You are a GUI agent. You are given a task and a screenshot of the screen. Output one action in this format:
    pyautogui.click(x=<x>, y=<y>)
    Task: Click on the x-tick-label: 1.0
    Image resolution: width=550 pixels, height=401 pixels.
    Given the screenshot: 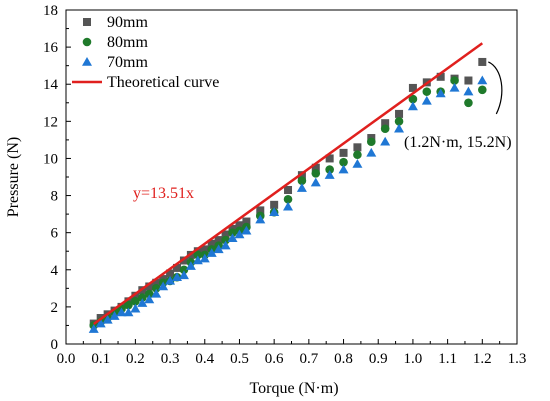 What is the action you would take?
    pyautogui.click(x=413, y=359)
    